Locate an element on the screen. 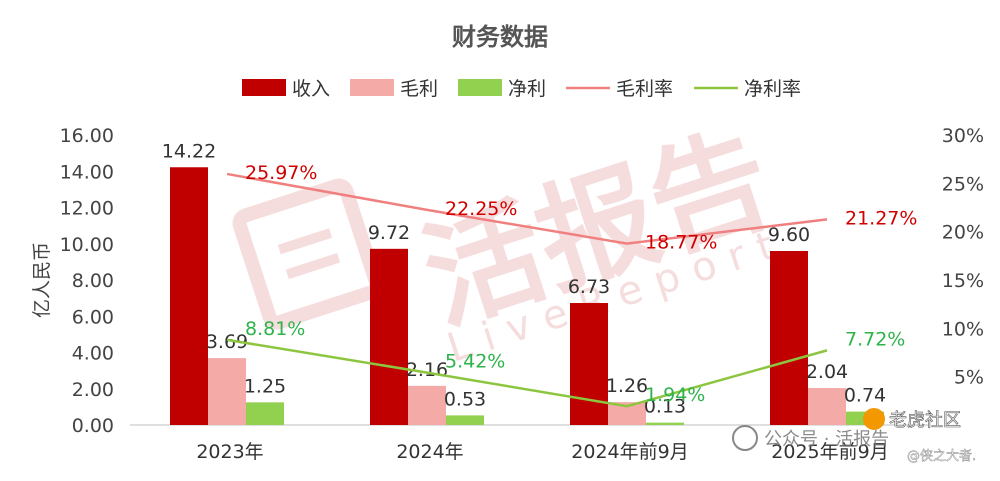 This screenshot has width=1000, height=481. wechat-label: 公众号 · 活报告 is located at coordinates (826, 439).